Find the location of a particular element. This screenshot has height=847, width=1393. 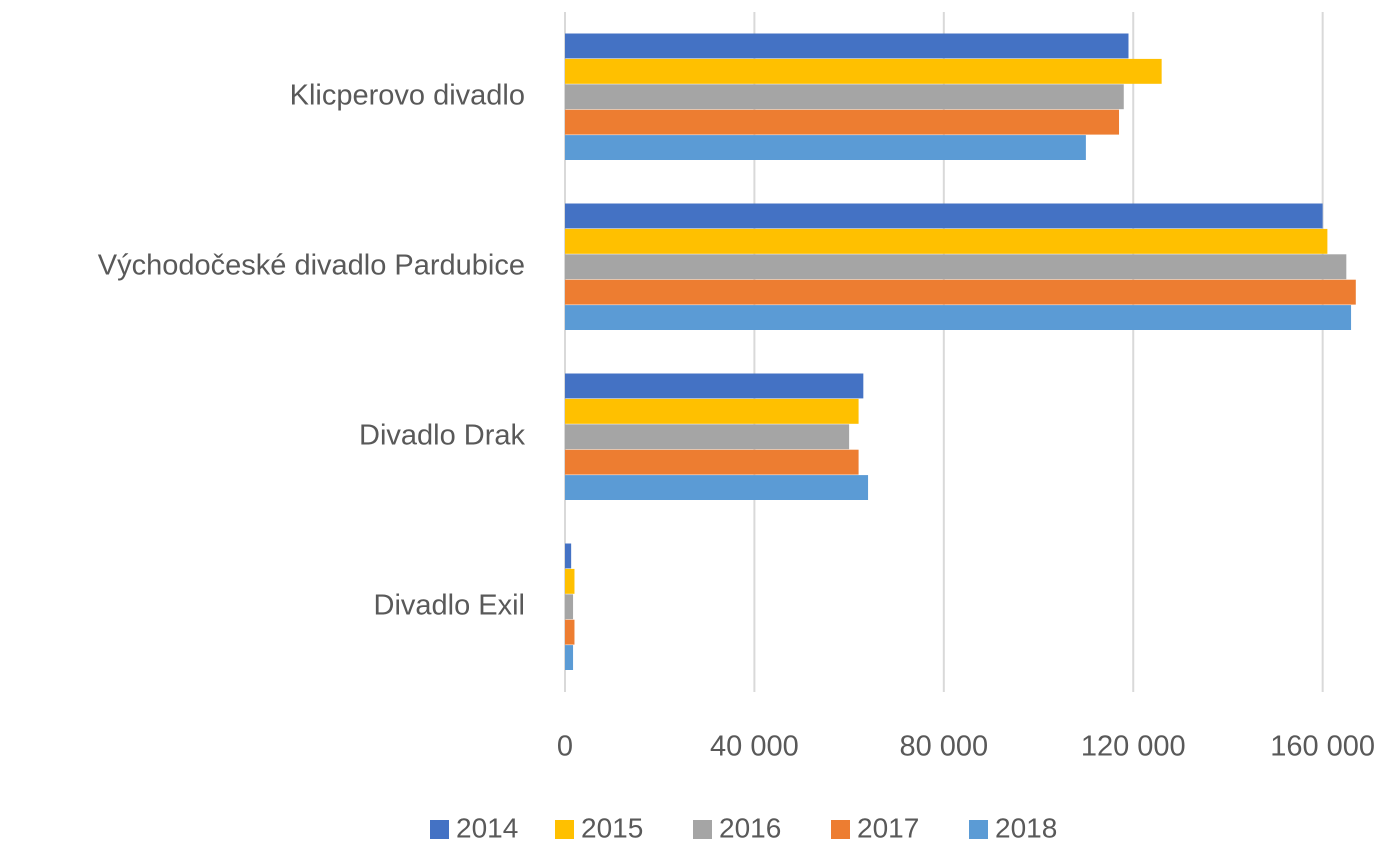

legend-label: 2014 is located at coordinates (487, 827).